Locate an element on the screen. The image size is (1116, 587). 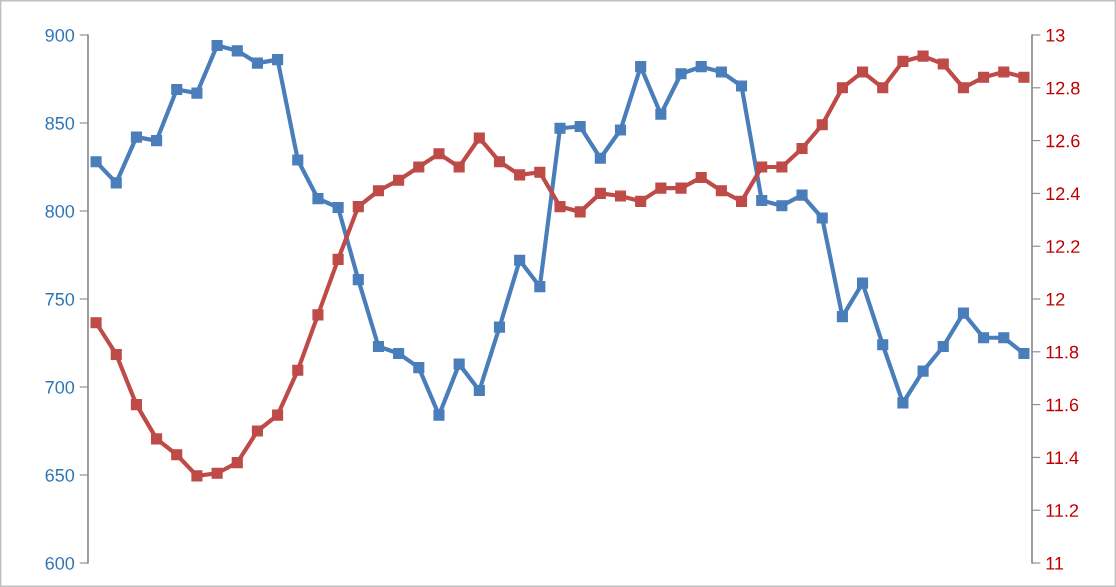
y2-tick-label: 11.8 is located at coordinates (1062, 352).